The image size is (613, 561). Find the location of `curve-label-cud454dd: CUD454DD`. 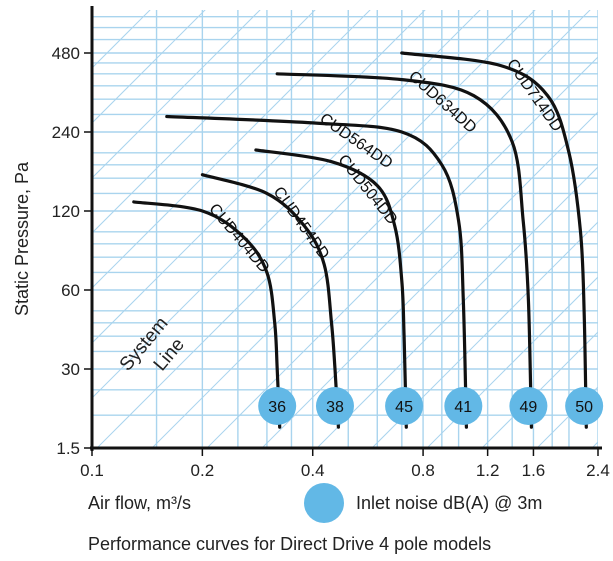

curve-label-cud454dd: CUD454DD is located at coordinates (301, 223).